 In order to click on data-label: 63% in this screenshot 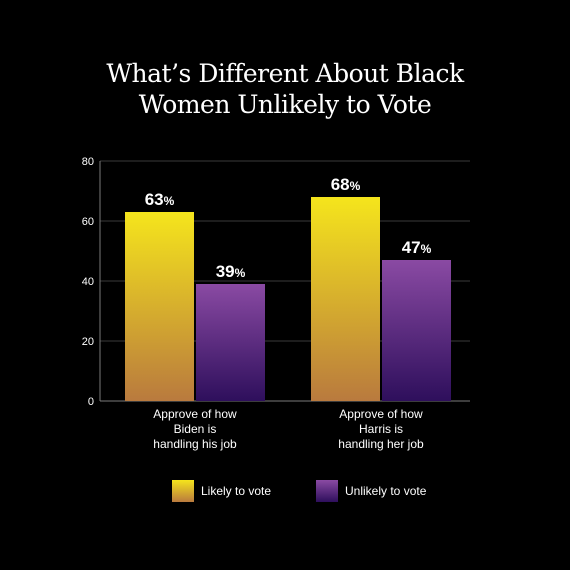, I will do `click(160, 199)`.